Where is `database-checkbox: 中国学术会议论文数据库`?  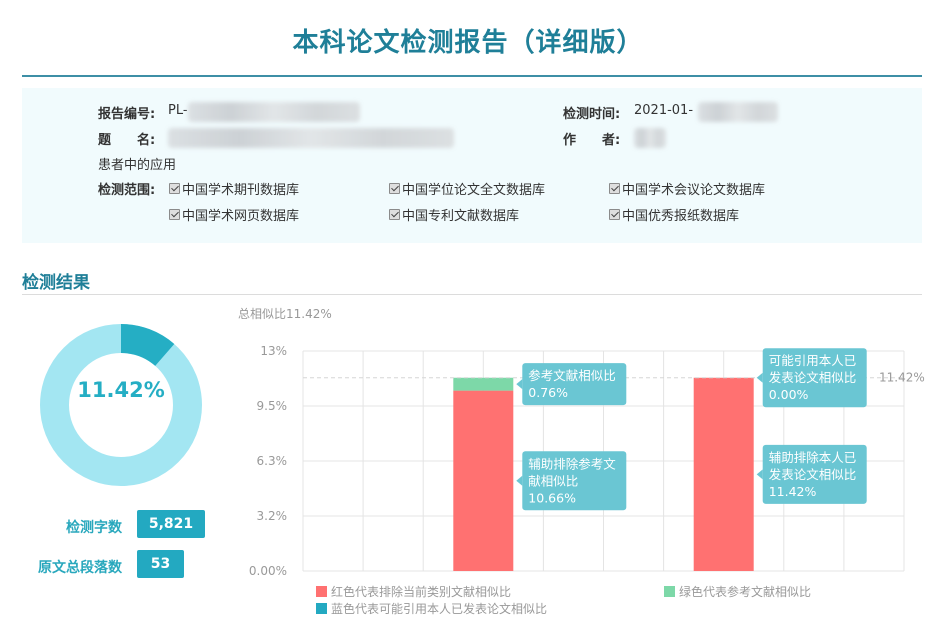 database-checkbox: 中国学术会议论文数据库 is located at coordinates (687, 188).